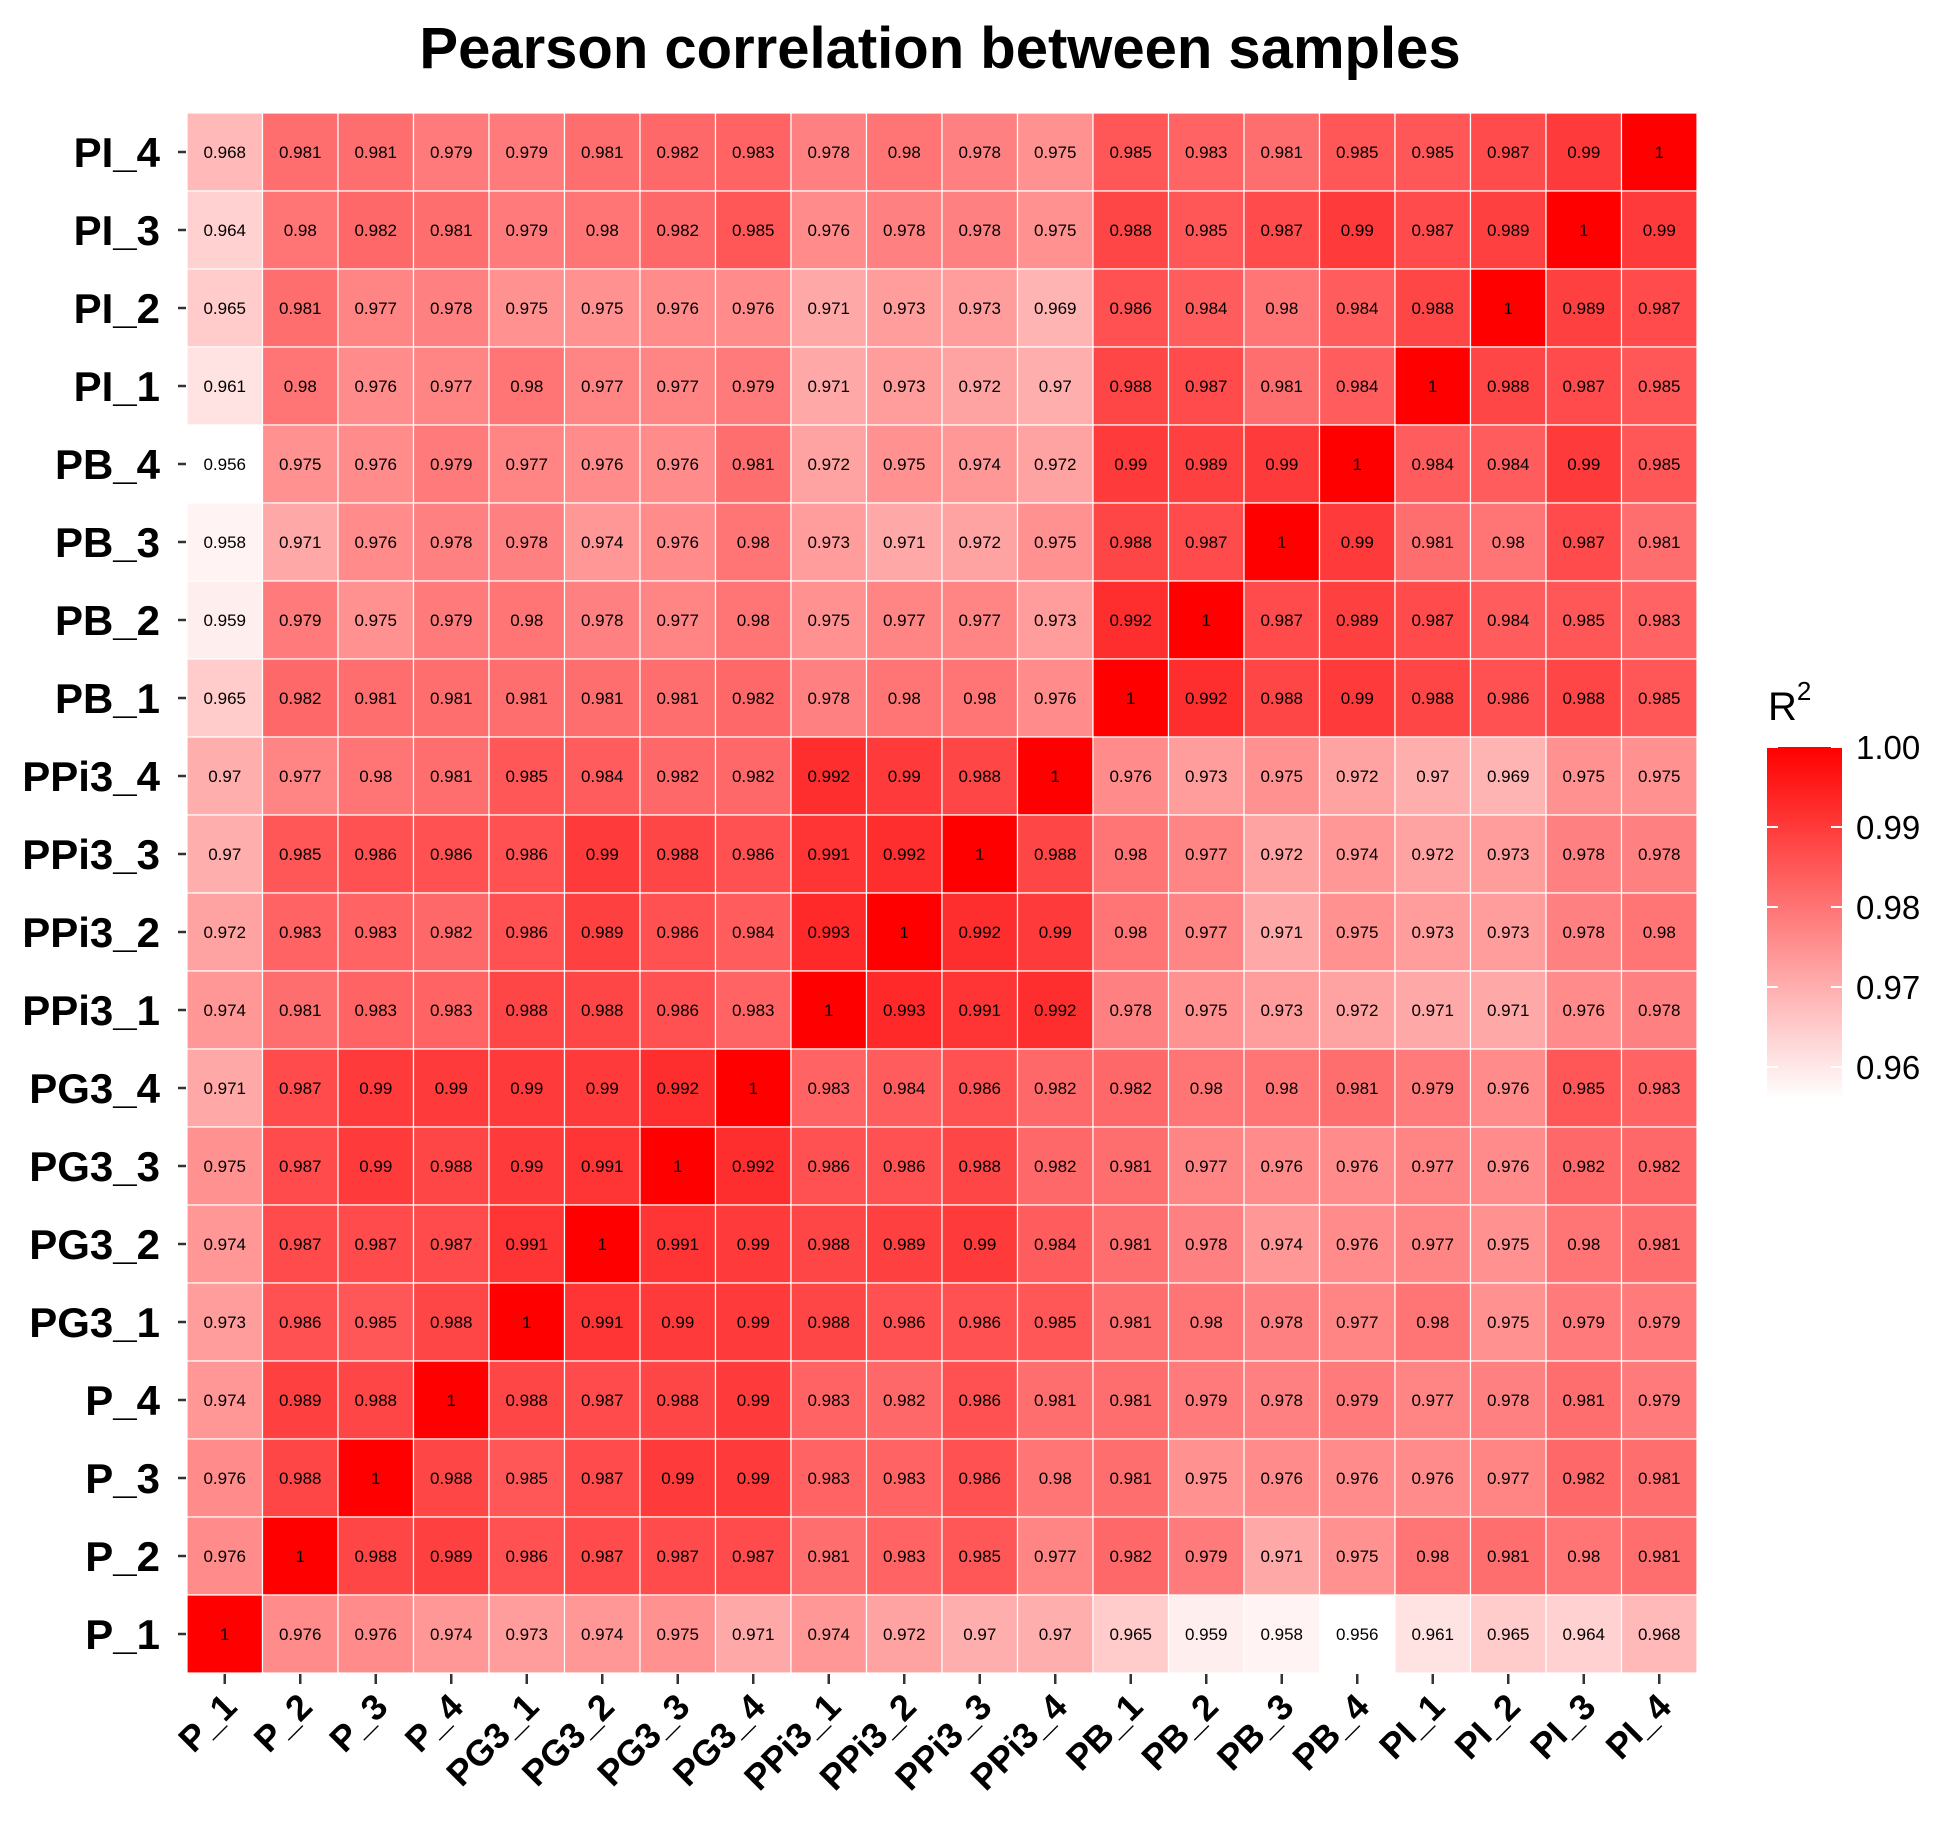  Describe the element at coordinates (1281, 464) in the screenshot. I see `cell-value-PB_4-PB_3: 0.99` at that location.